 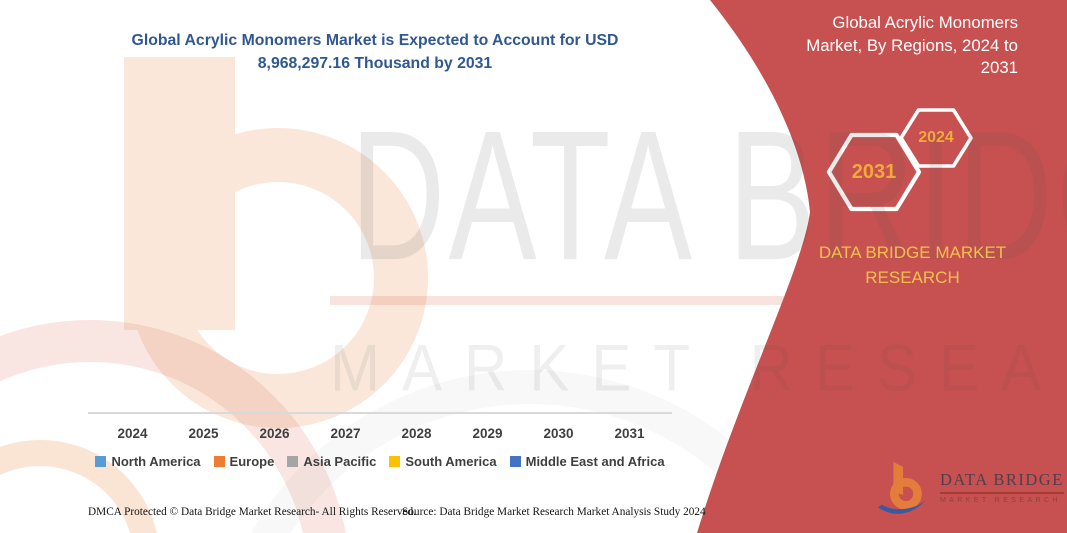 What do you see at coordinates (1002, 493) in the screenshot?
I see `dbmr-logo-rule` at bounding box center [1002, 493].